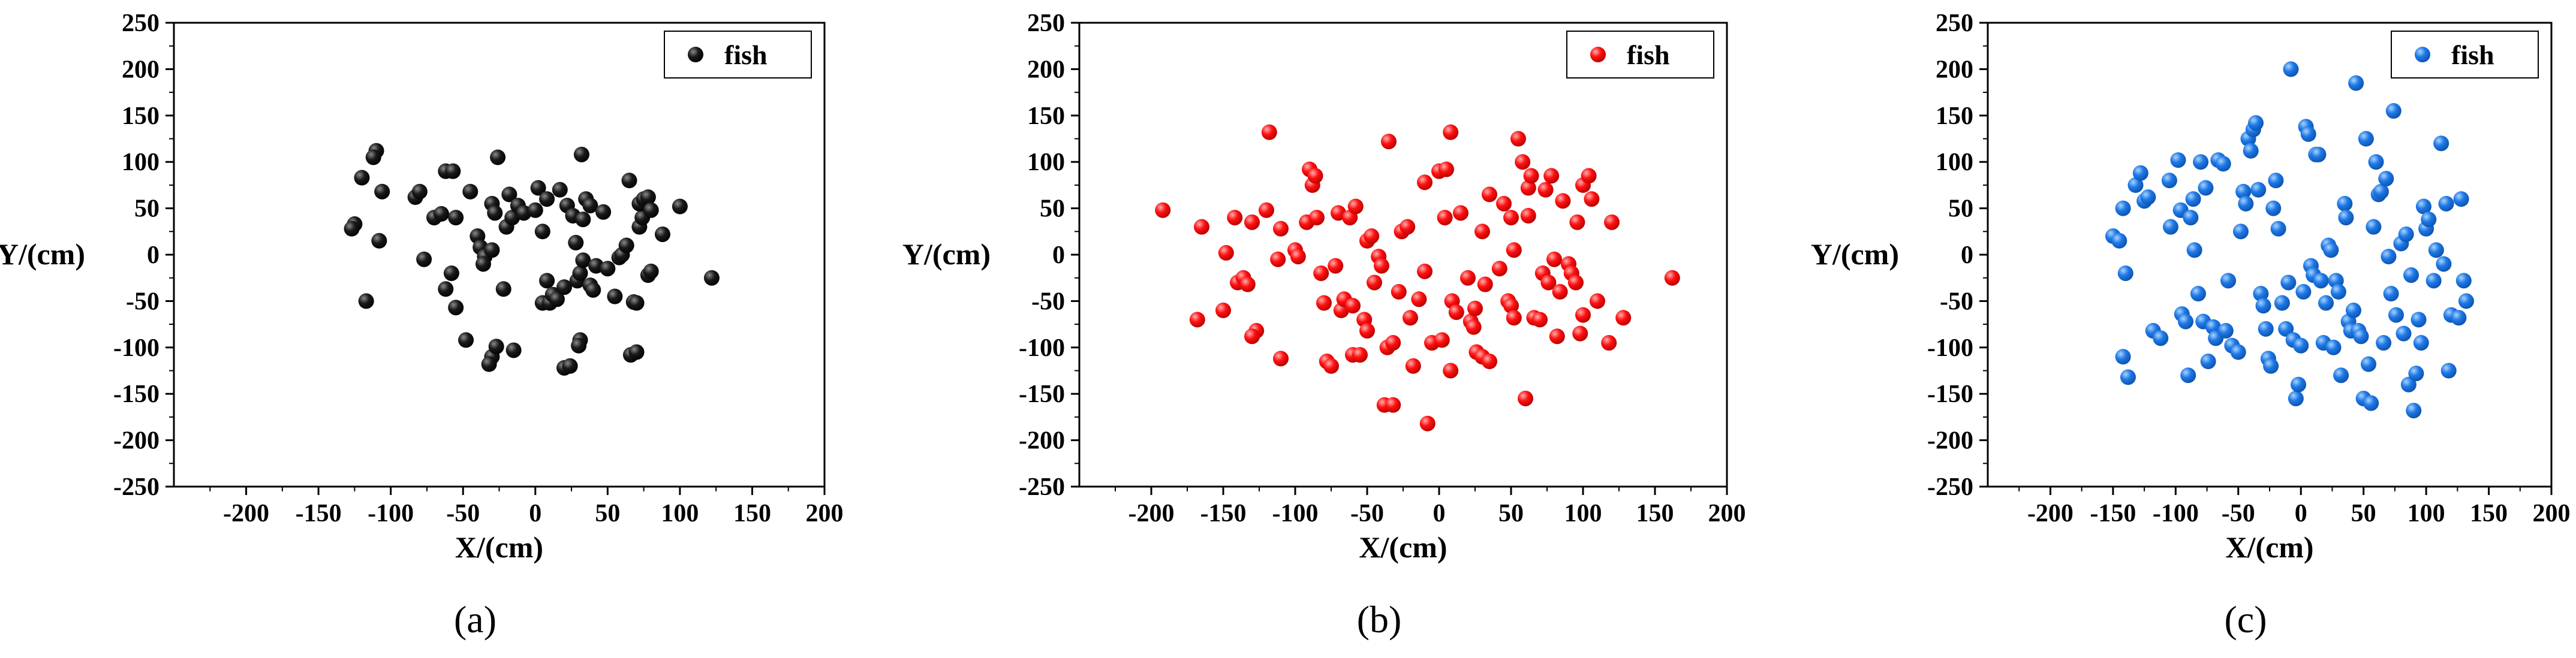 This screenshot has height=658, width=2576. Describe the element at coordinates (680, 513) in the screenshot. I see `x-tick-label: 100` at that location.